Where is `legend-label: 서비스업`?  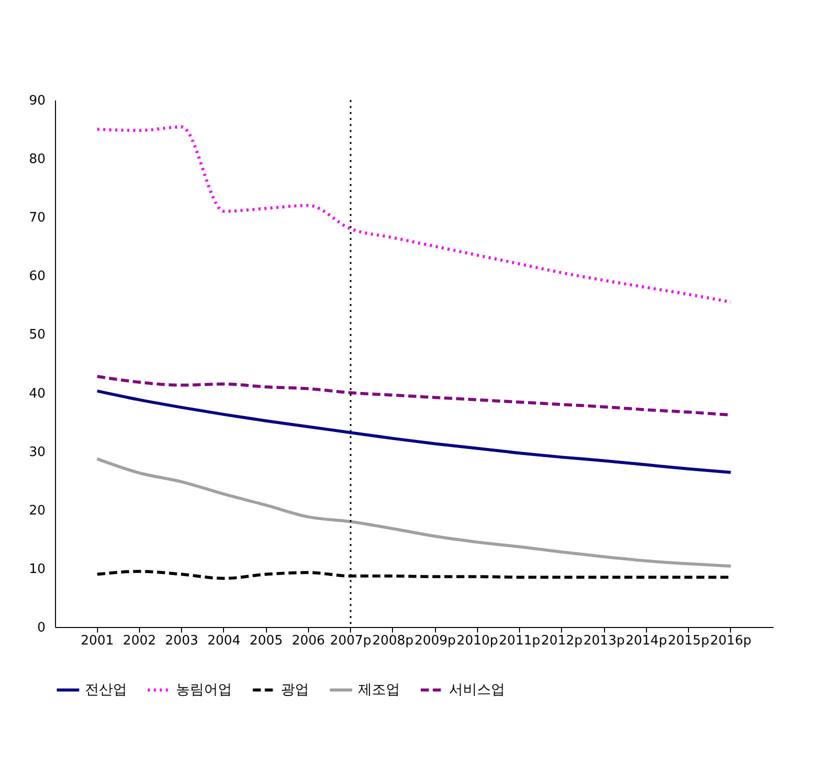 legend-label: 서비스업 is located at coordinates (477, 690).